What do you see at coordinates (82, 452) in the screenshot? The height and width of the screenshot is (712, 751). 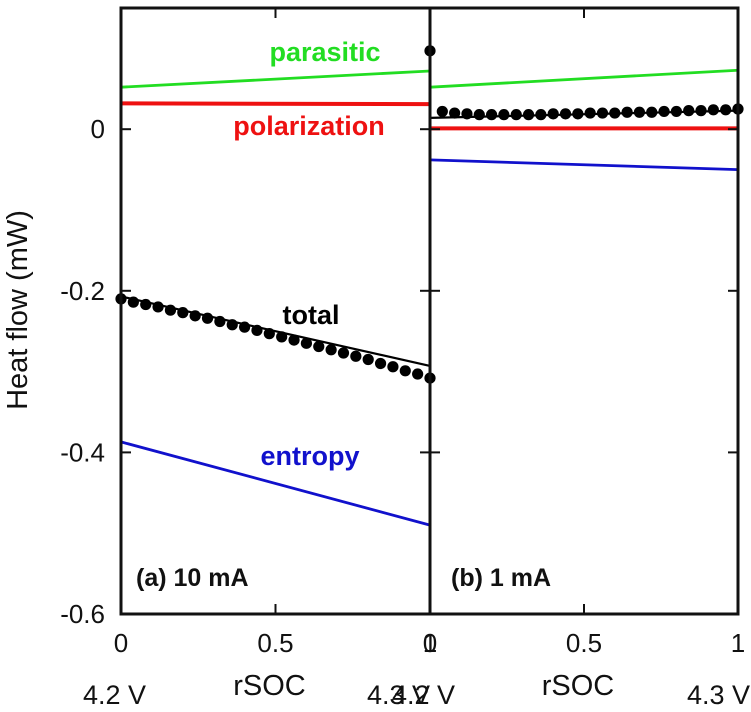 I see `y-tick-label: -0.4` at bounding box center [82, 452].